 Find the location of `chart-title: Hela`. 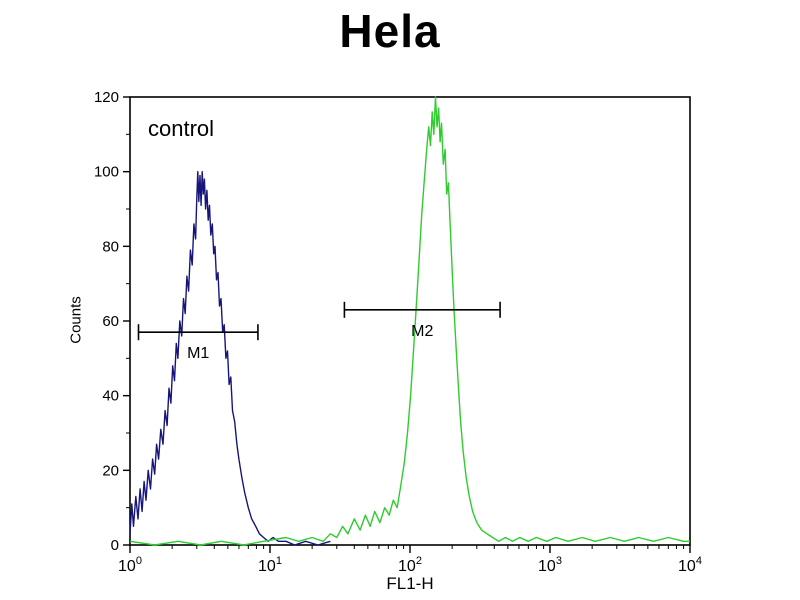

chart-title: Hela is located at coordinates (390, 31).